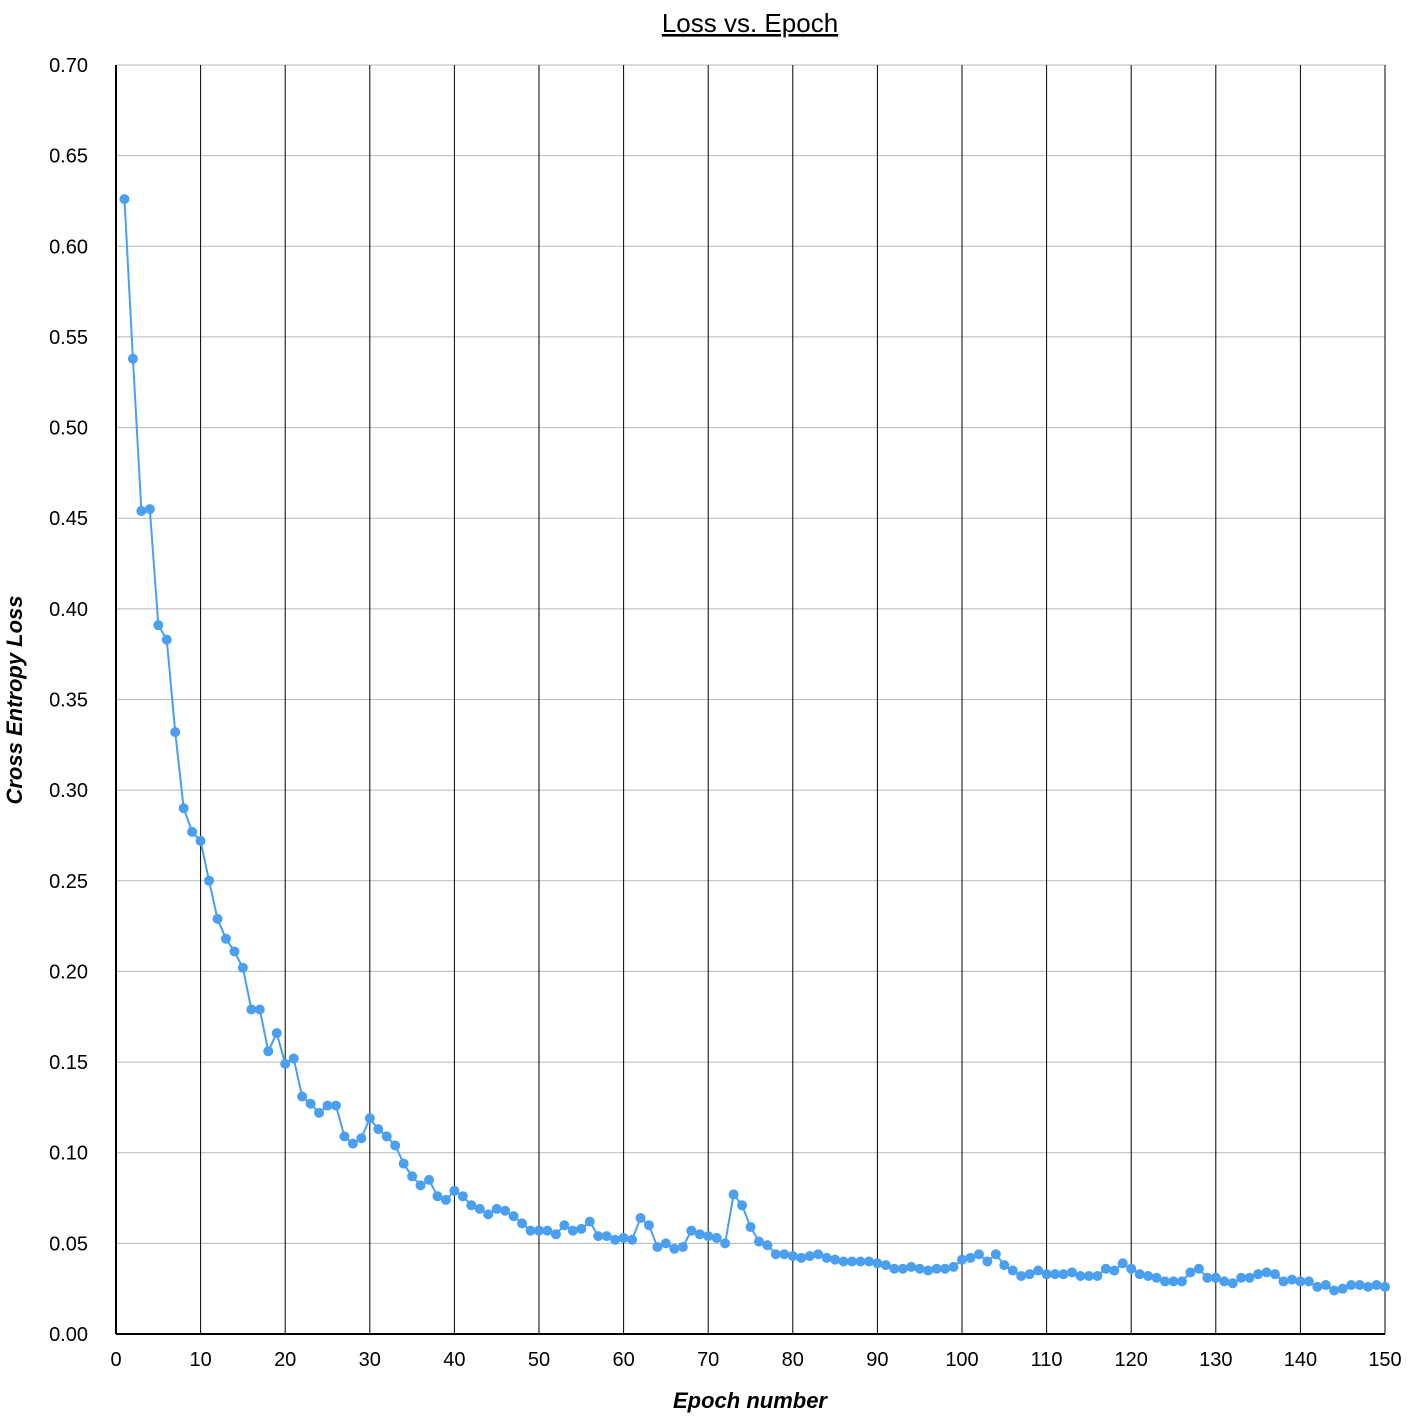 The image size is (1408, 1416). What do you see at coordinates (68, 791) in the screenshot?
I see `y-tick-label: 0.30` at bounding box center [68, 791].